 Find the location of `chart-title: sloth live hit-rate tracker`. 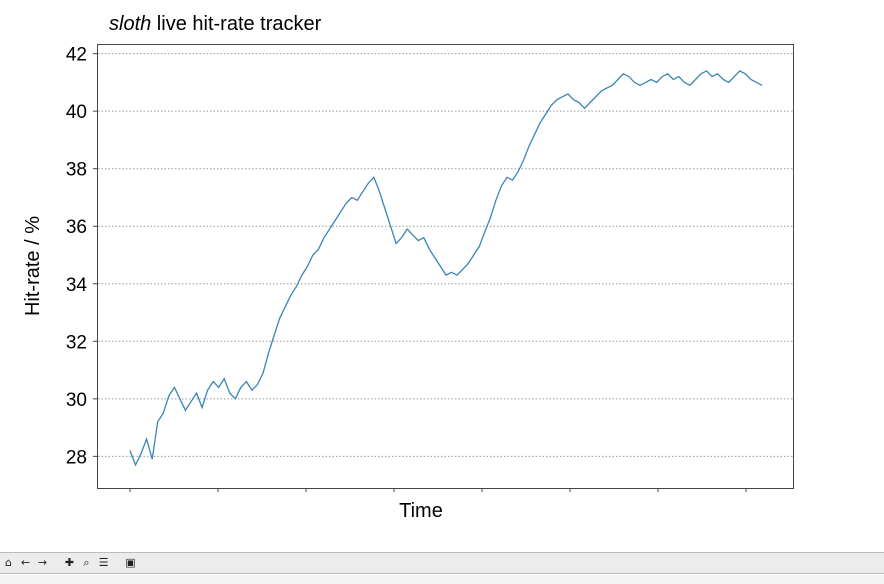

chart-title: sloth live hit-rate tracker is located at coordinates (215, 24).